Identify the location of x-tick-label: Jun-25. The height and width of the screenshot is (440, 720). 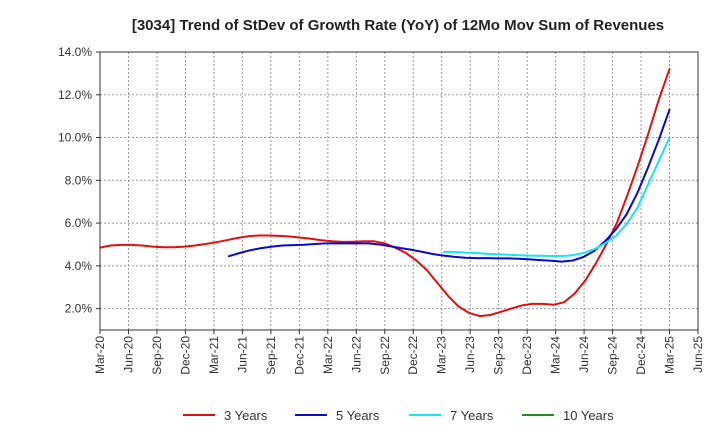
(698, 354).